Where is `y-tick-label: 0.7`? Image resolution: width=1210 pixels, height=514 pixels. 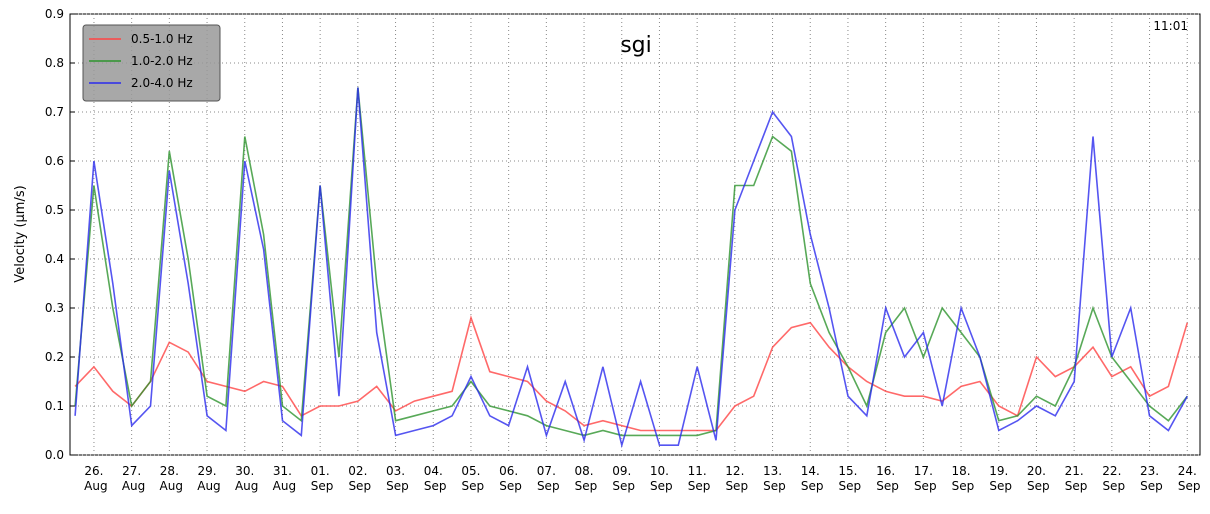
y-tick-label: 0.7 is located at coordinates (54, 112).